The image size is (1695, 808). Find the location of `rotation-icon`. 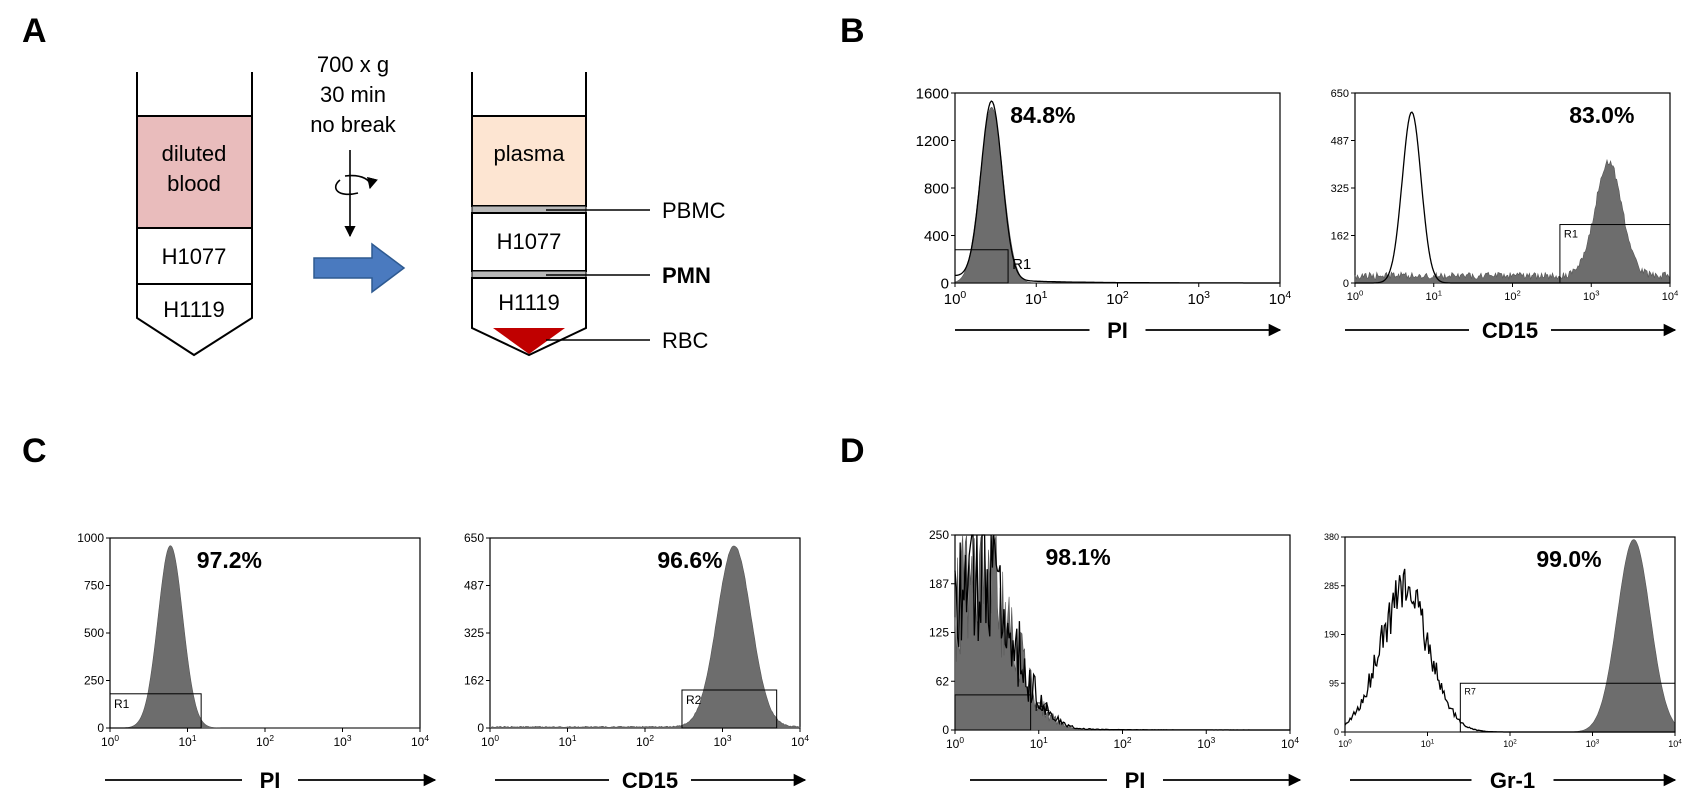

rotation-icon is located at coordinates (356, 194).